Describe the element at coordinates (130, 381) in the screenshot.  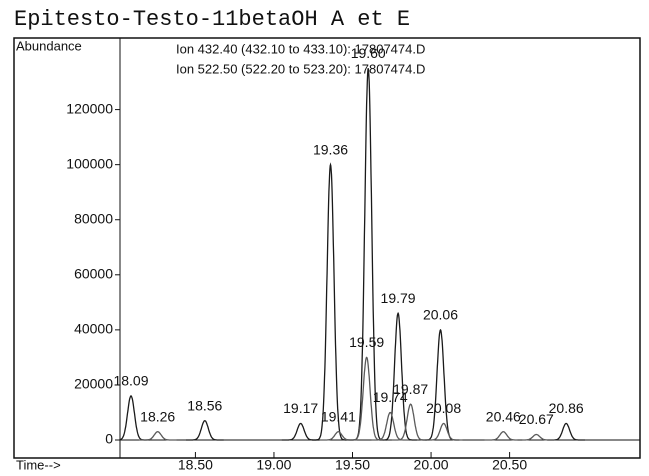
I see `peak-label: 18.09` at that location.